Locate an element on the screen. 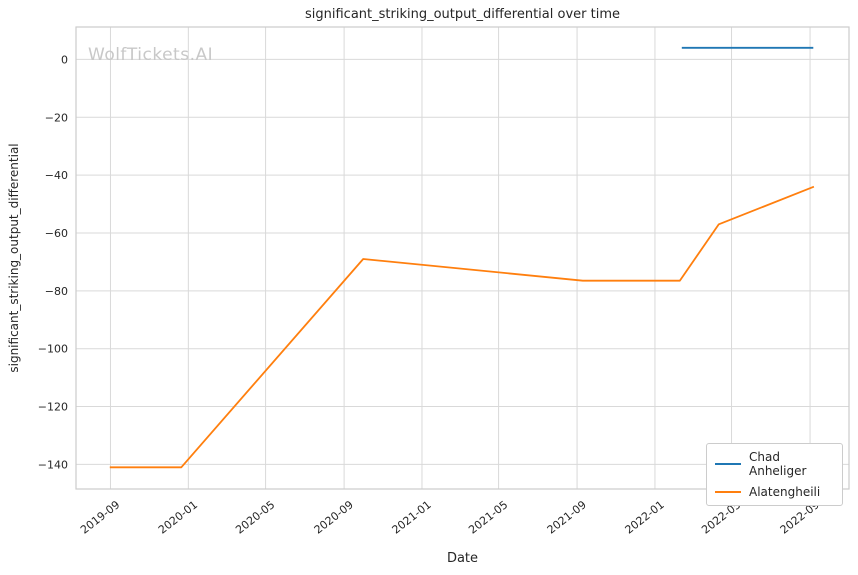  y-tick-label: −120 is located at coordinates (53, 407).